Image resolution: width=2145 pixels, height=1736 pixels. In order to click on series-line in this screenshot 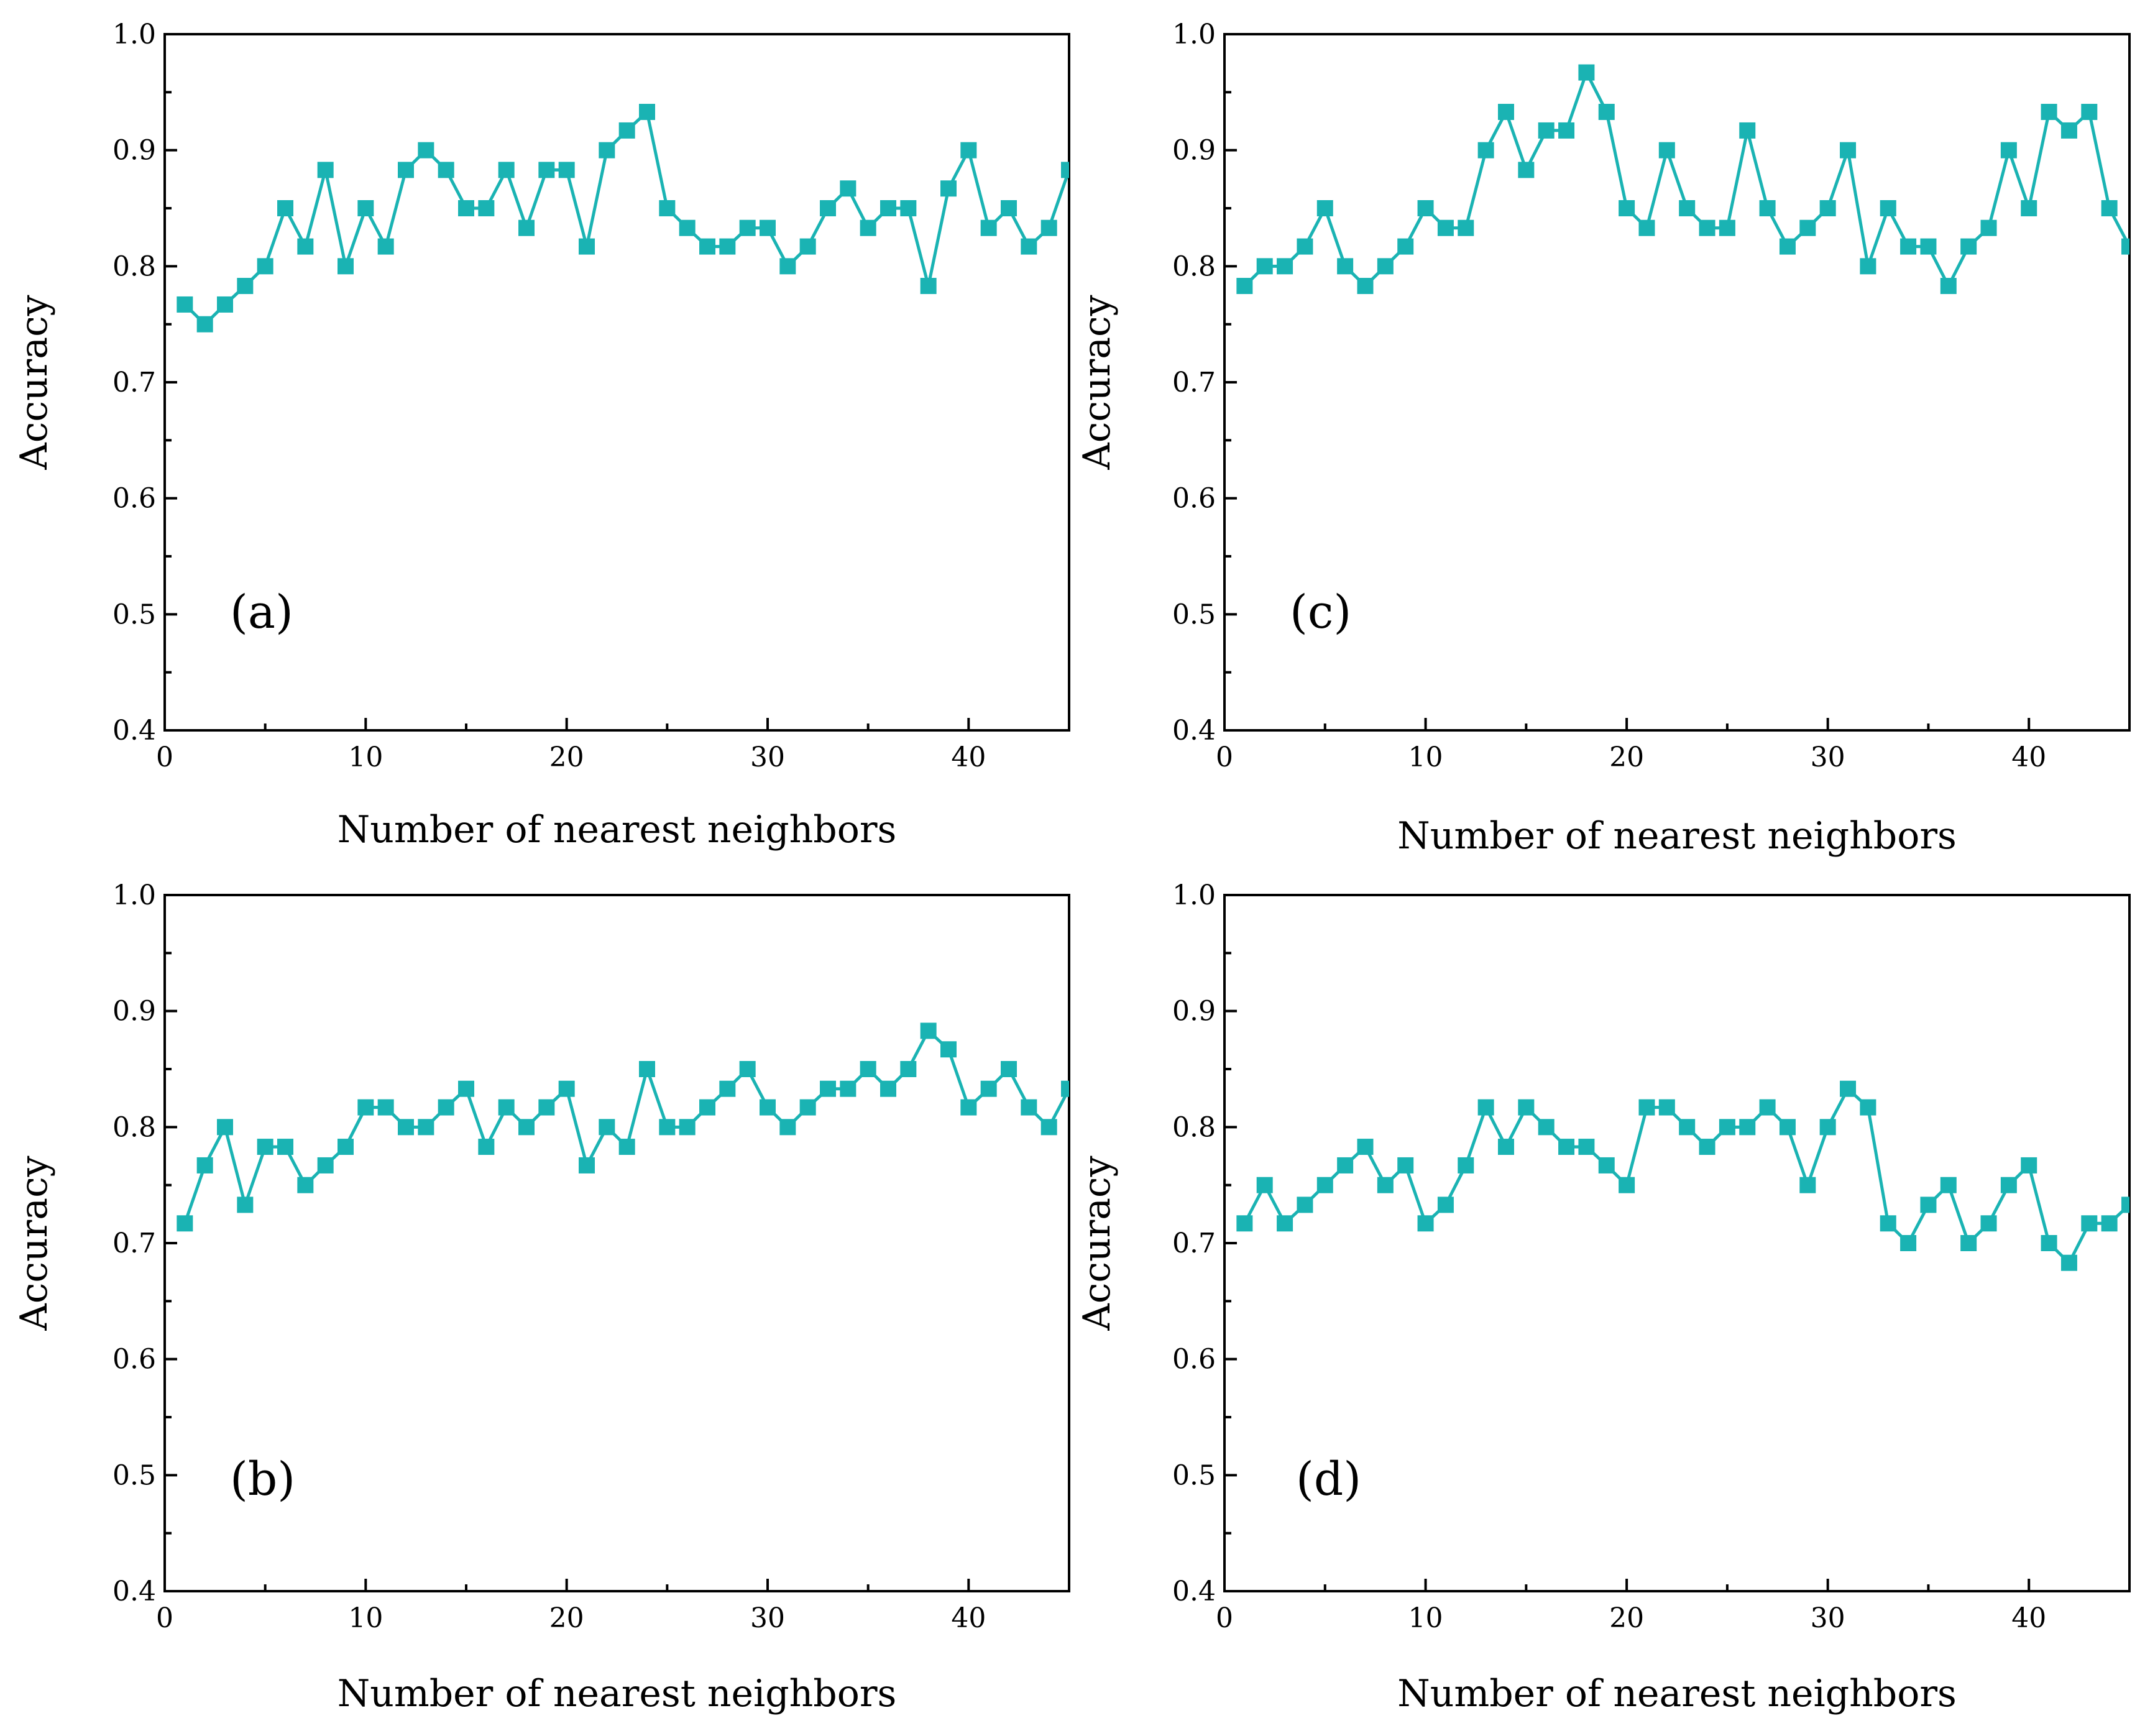, I will do `click(1686, 1176)`.